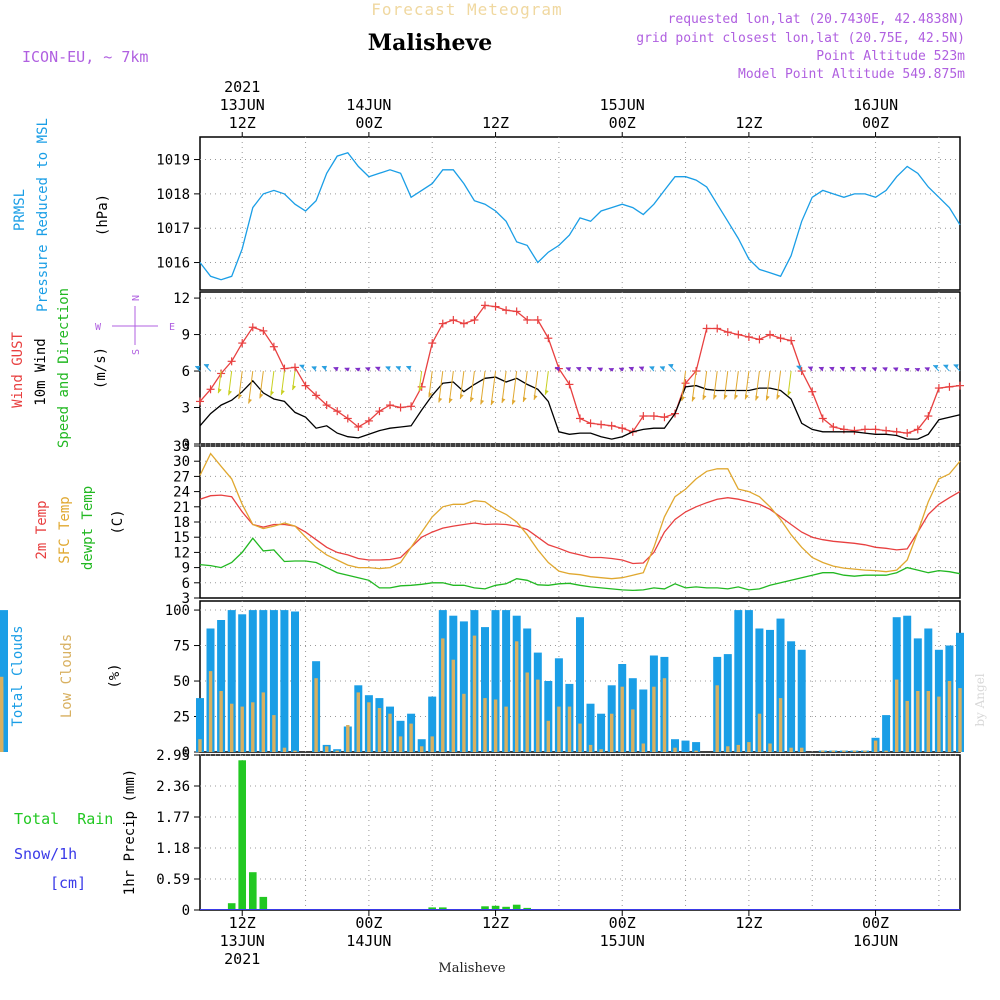 Image resolution: width=1000 pixels, height=1000 pixels. I want to click on panel-frame, so click(580, 832).